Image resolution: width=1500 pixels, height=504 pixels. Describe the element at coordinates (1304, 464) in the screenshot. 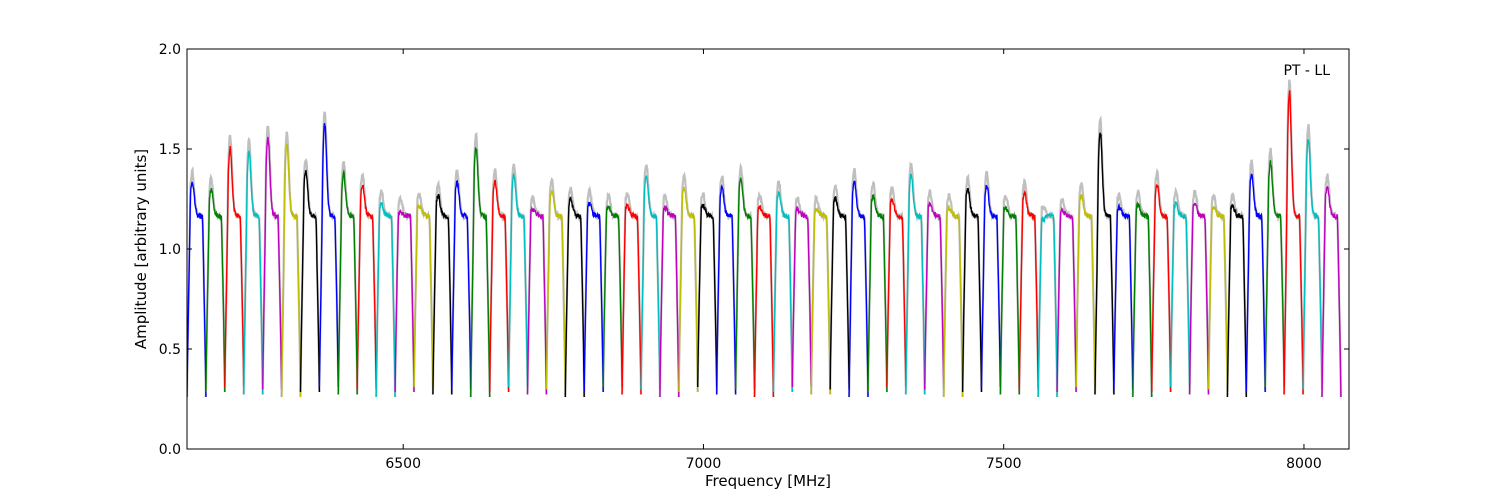

I see `x-tick-label: 8000` at that location.